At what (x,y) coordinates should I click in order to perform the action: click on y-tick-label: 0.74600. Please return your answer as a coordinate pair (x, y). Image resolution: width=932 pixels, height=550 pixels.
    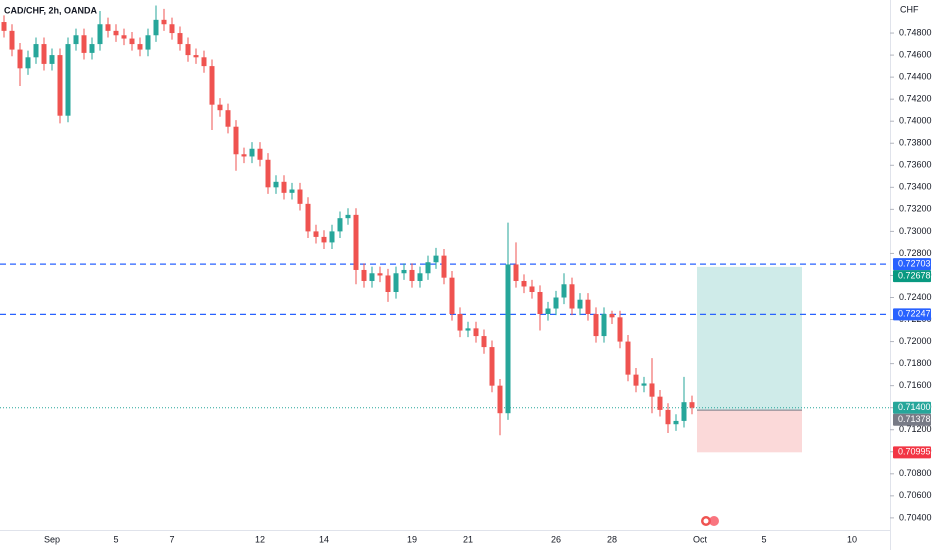
    Looking at the image, I should click on (915, 54).